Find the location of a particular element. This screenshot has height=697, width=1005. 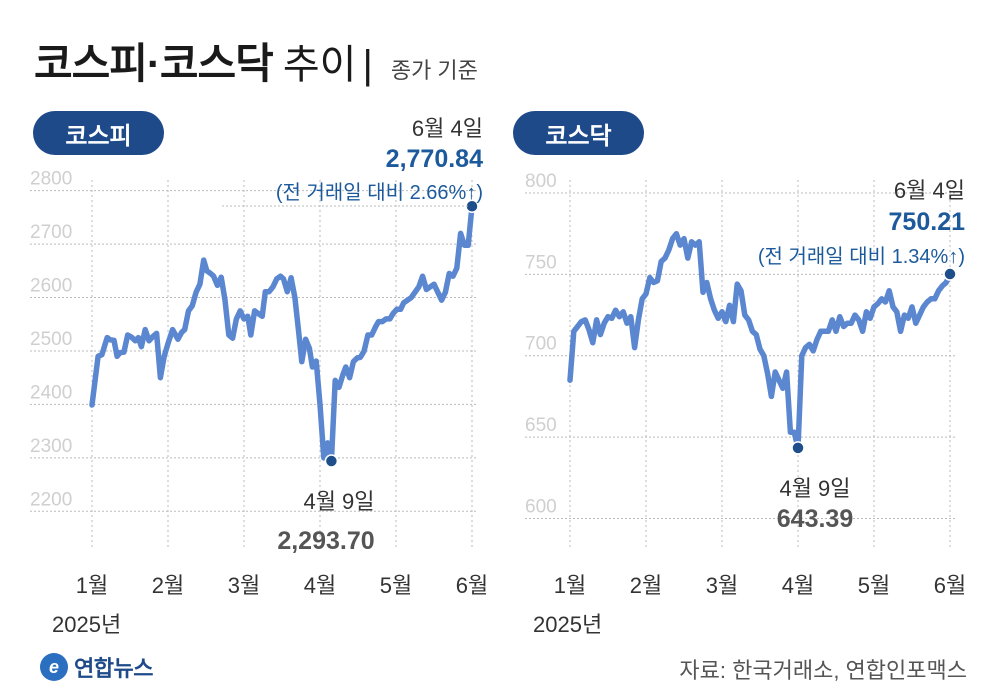

yonhap-logo: e 연합뉴스 is located at coordinates (96, 667).